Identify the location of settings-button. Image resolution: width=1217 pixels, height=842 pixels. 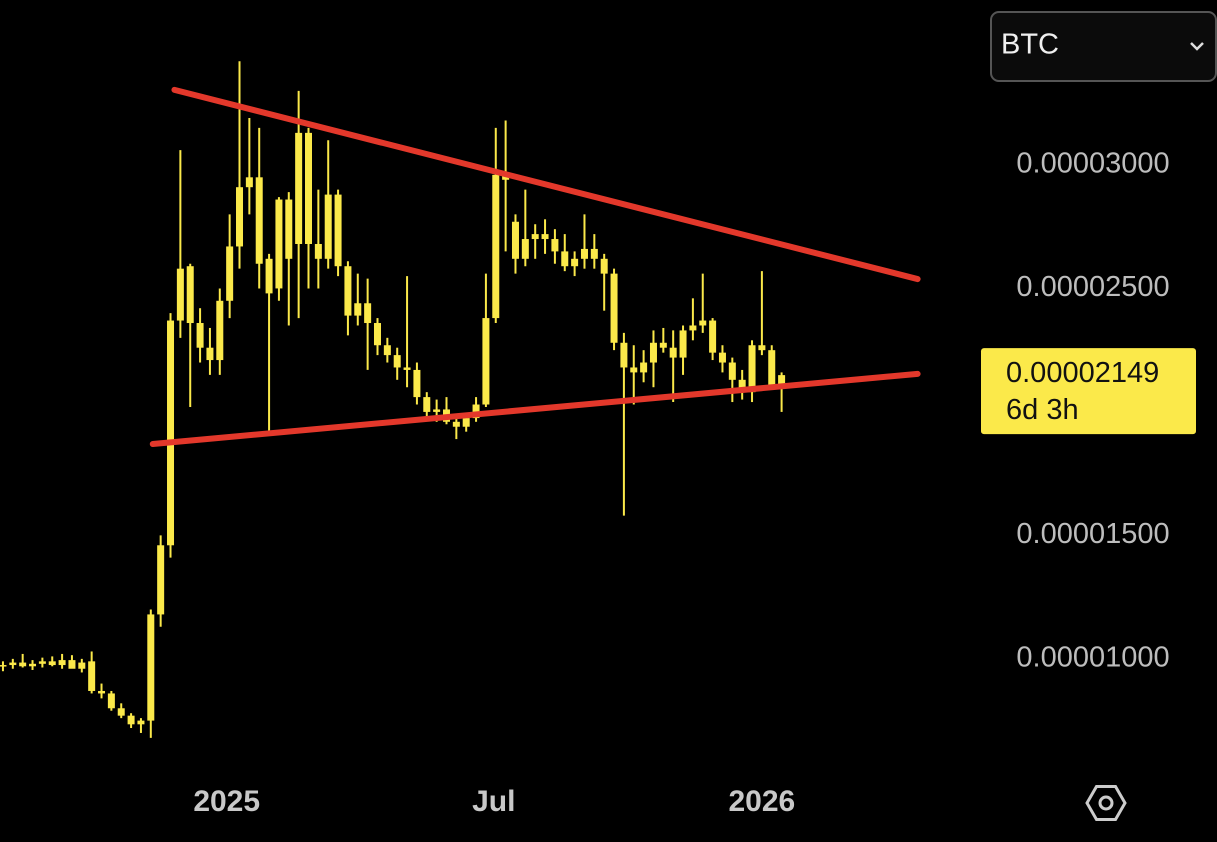
(1106, 803).